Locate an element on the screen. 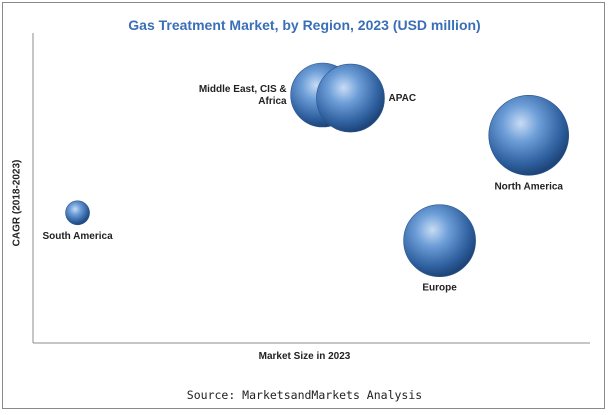 The width and height of the screenshot is (609, 415). bubble-label-south-america: South America is located at coordinates (77, 236).